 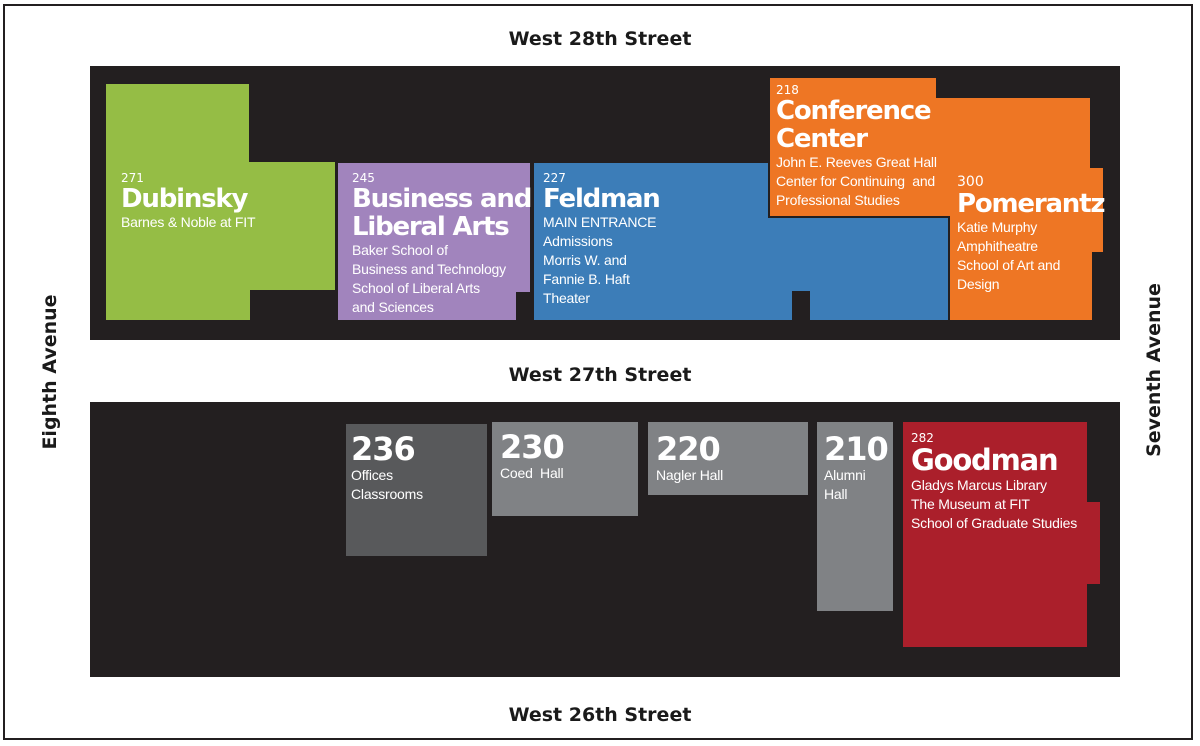 I want to click on detail-line: Coed Hall, so click(x=532, y=473).